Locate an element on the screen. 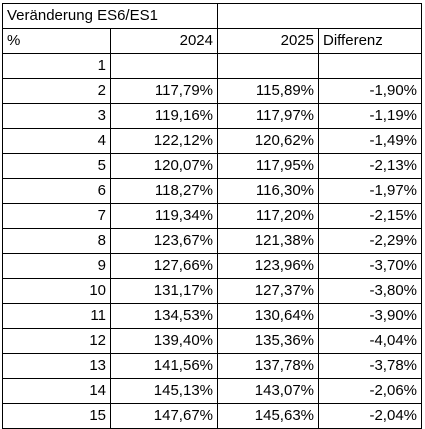 This screenshot has height=429, width=425. header-row: % 2024 2025 Differenz is located at coordinates (212, 41).